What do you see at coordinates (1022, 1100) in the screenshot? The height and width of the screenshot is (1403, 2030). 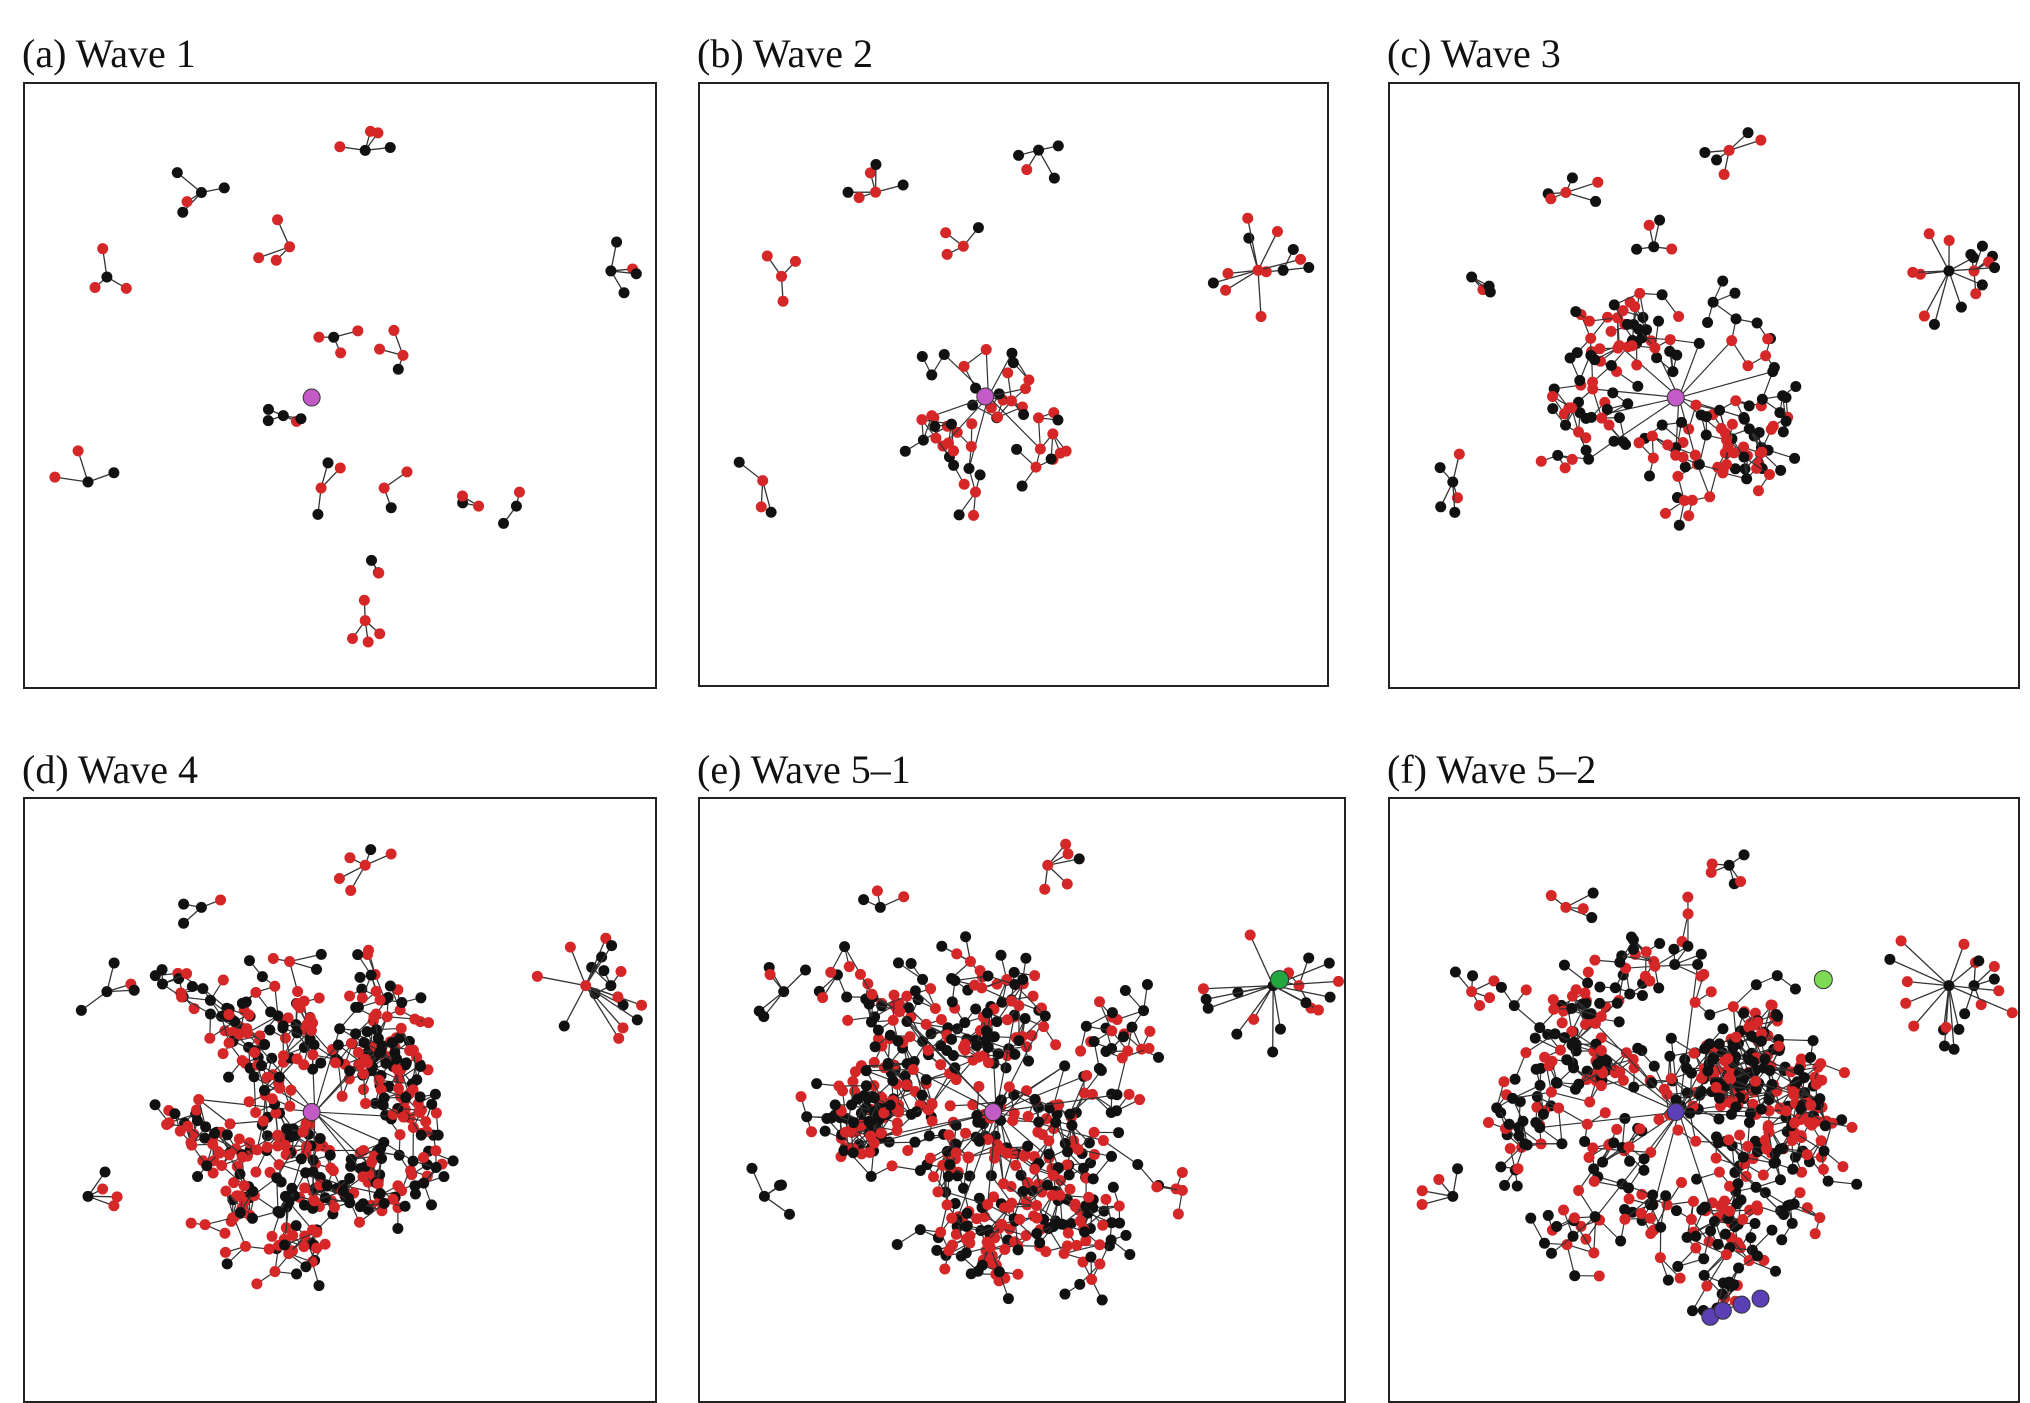 I see `network-graph-e` at bounding box center [1022, 1100].